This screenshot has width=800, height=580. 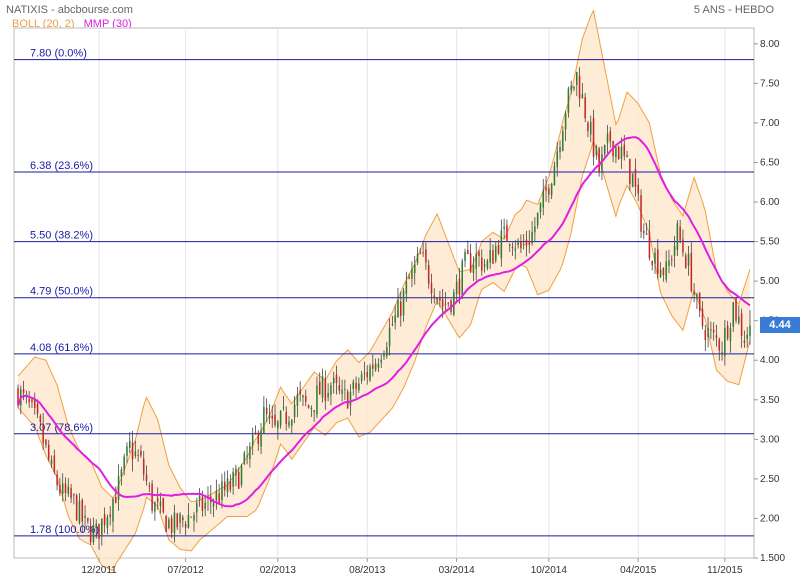 I want to click on y-tick-label: 8.00, so click(x=770, y=44).